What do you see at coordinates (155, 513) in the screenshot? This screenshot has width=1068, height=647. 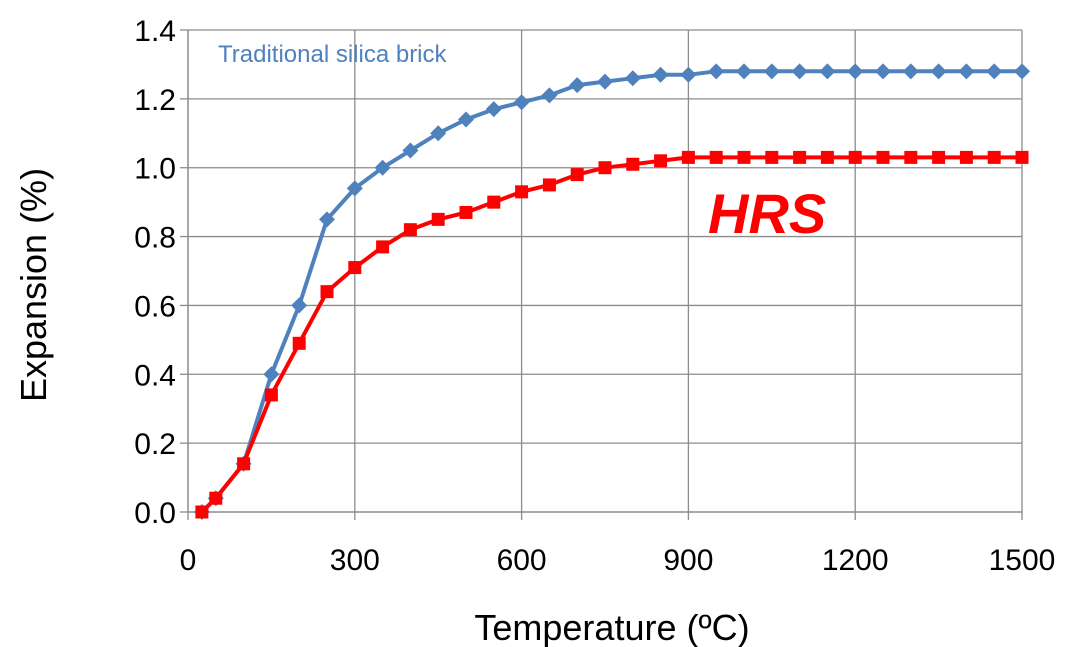 I see `y-tick-label: 0.0` at bounding box center [155, 513].